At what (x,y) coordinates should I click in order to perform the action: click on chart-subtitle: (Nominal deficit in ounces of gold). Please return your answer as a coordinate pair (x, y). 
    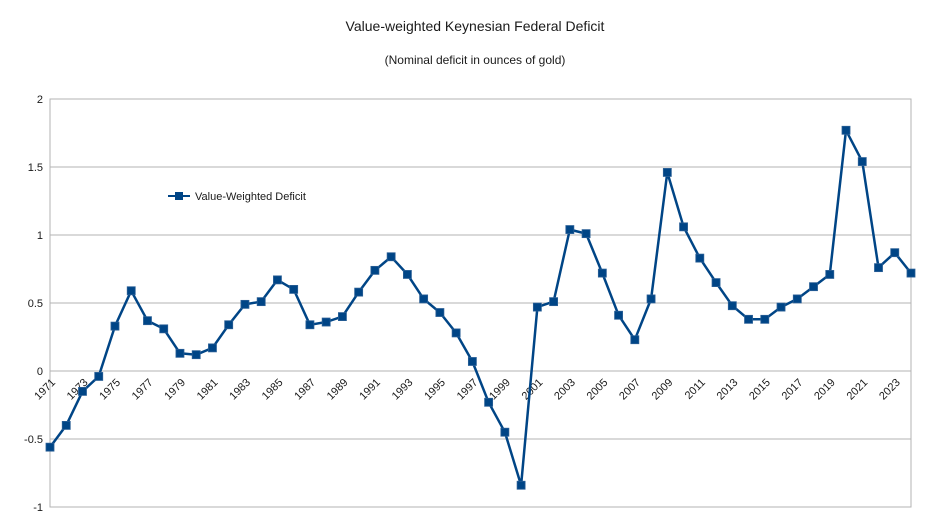
    Looking at the image, I should click on (475, 60).